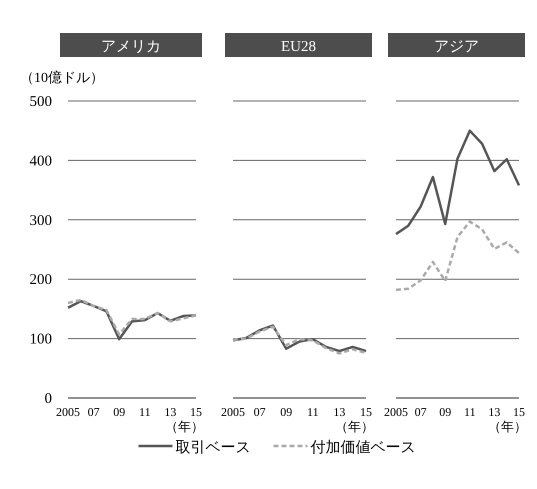 The height and width of the screenshot is (489, 537). I want to click on legend-label: 付加価値ベース, so click(363, 447).